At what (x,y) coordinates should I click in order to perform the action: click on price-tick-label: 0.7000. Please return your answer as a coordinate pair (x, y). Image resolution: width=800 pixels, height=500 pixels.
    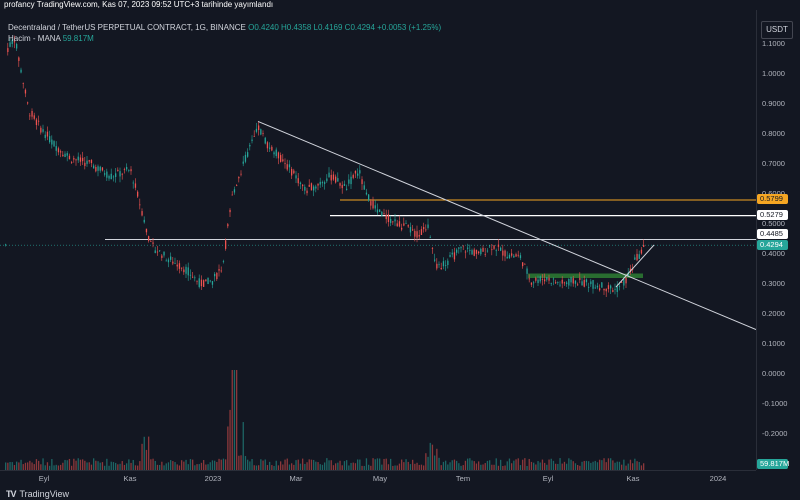
    Looking at the image, I should click on (773, 163).